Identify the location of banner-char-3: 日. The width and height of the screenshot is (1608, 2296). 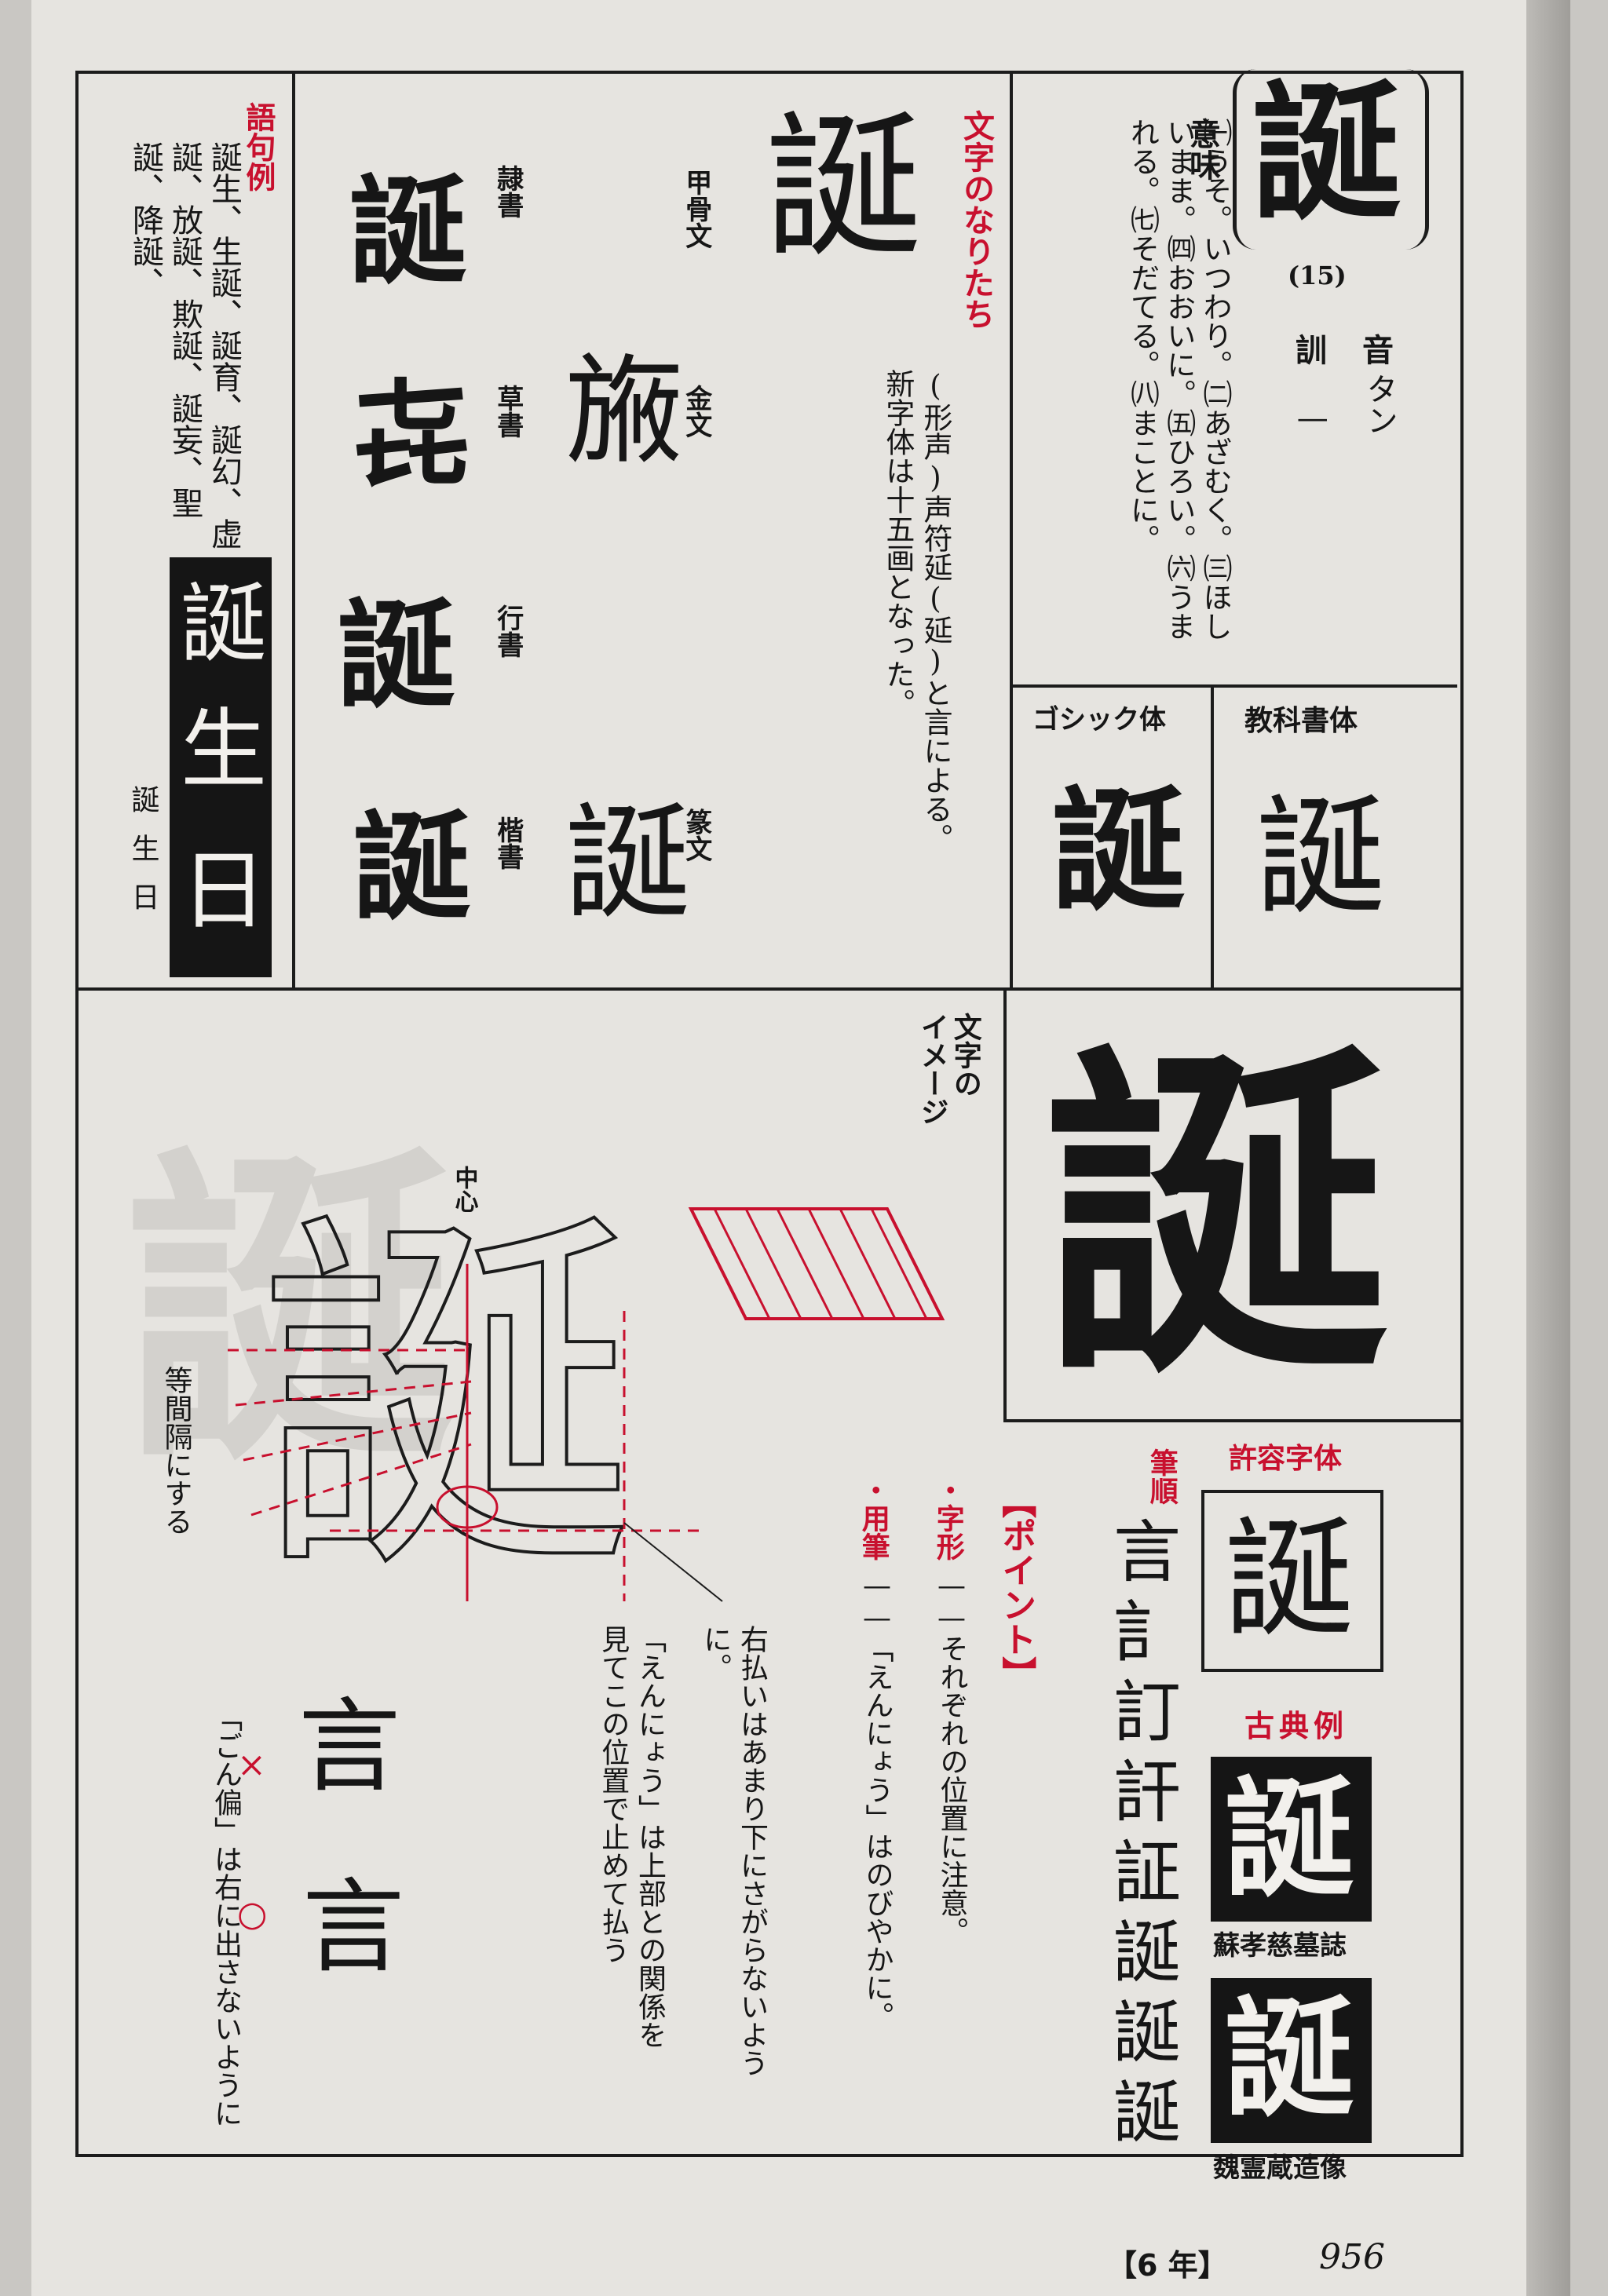
(224, 891).